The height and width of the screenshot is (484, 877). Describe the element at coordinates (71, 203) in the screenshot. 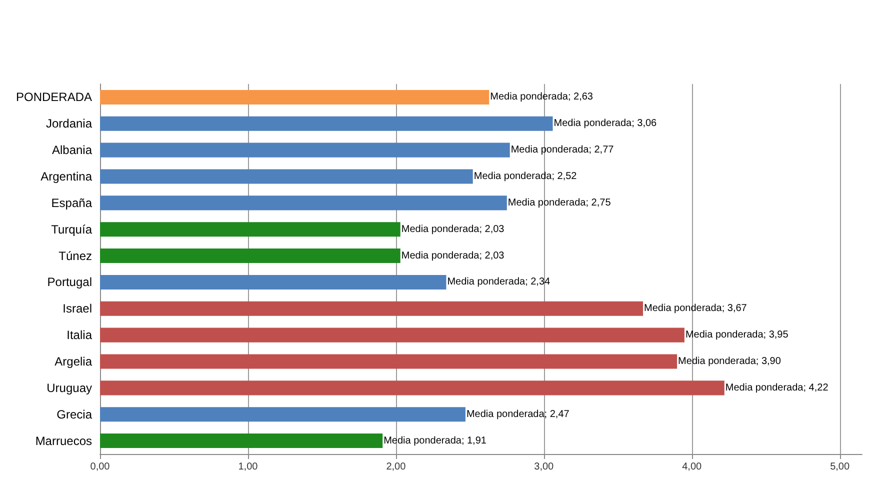

I see `y-tick-label: España` at that location.